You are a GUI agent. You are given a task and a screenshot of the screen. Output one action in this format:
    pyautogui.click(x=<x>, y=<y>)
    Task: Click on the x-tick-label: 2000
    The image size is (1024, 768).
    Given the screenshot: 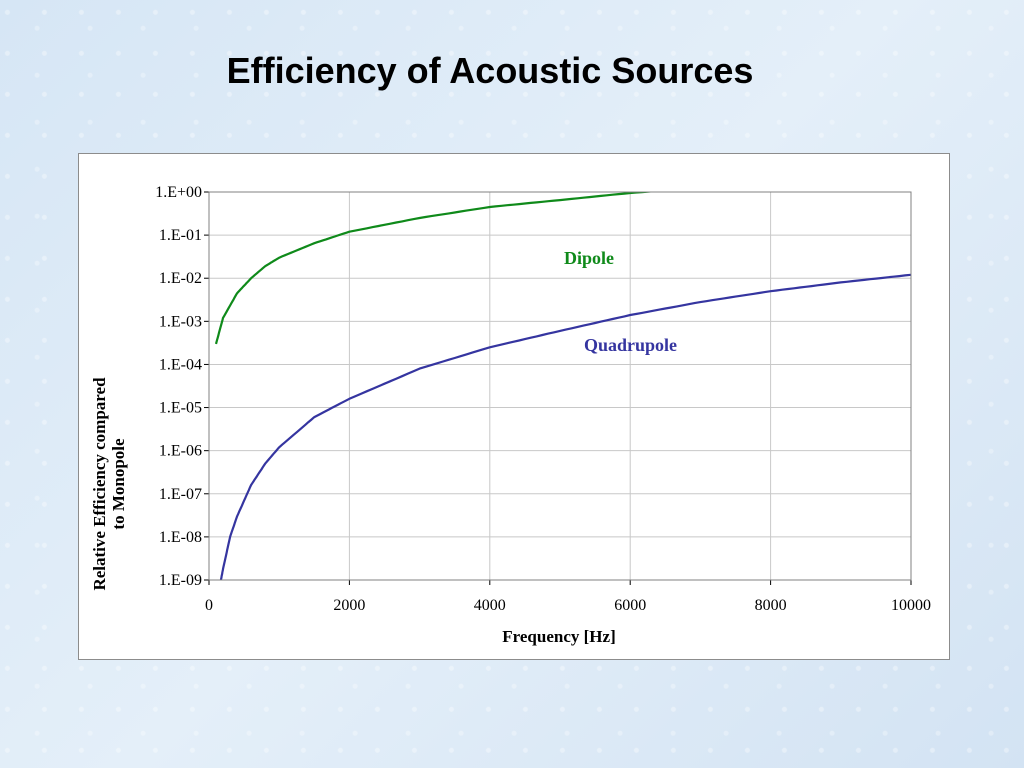 What is the action you would take?
    pyautogui.click(x=349, y=605)
    